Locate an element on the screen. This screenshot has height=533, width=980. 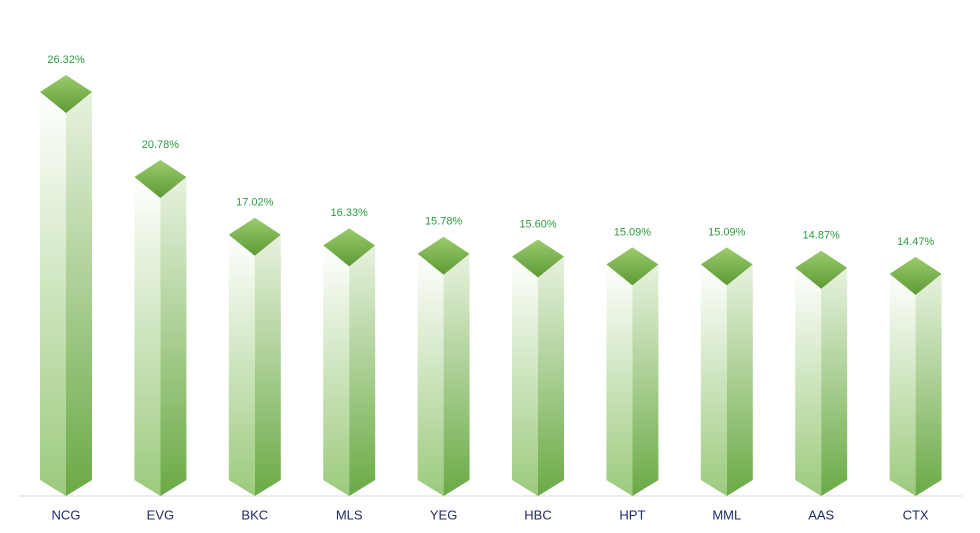
x-tick-label: EVG is located at coordinates (160, 514).